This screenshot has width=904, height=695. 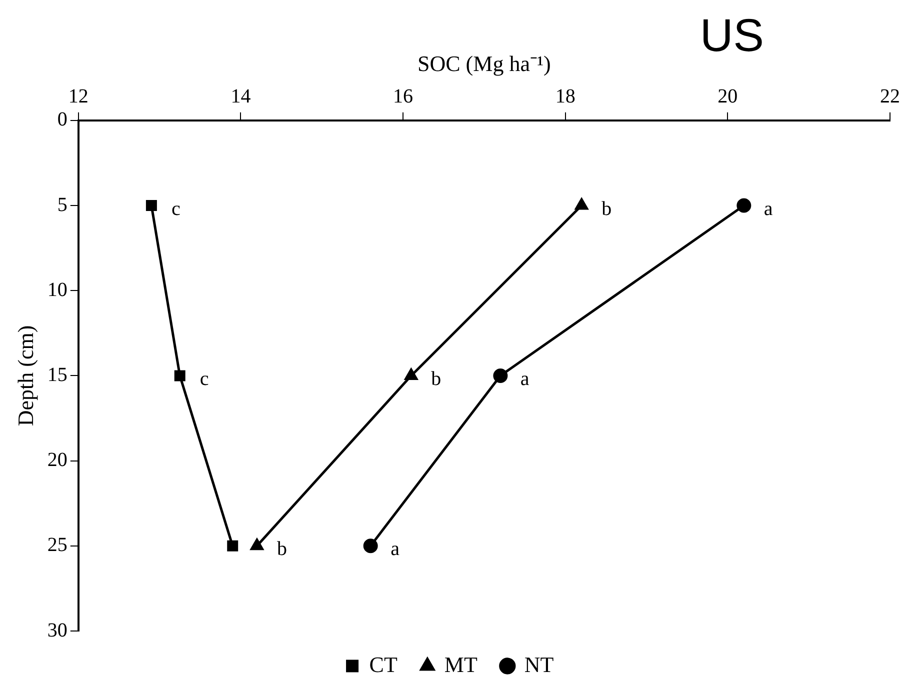 What do you see at coordinates (565, 97) in the screenshot?
I see `x-tick-label: 18` at bounding box center [565, 97].